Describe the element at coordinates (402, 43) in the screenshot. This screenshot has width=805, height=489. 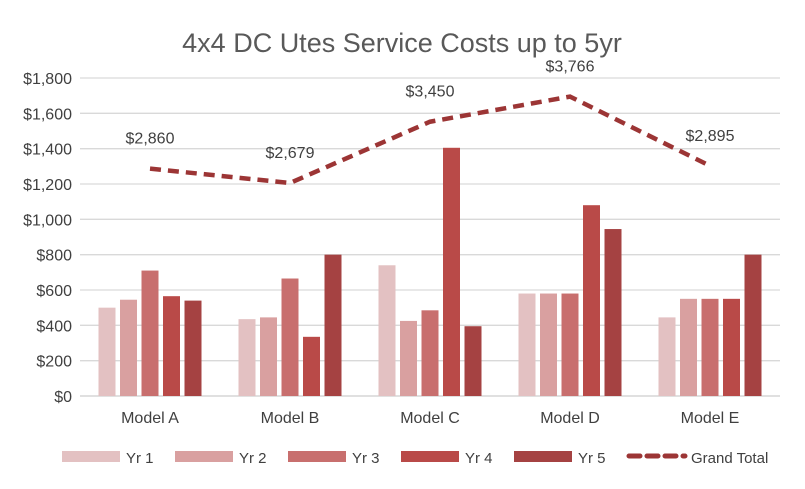
I see `chart-title: 4x4 DC Utes Service Costs up to 5yr` at that location.